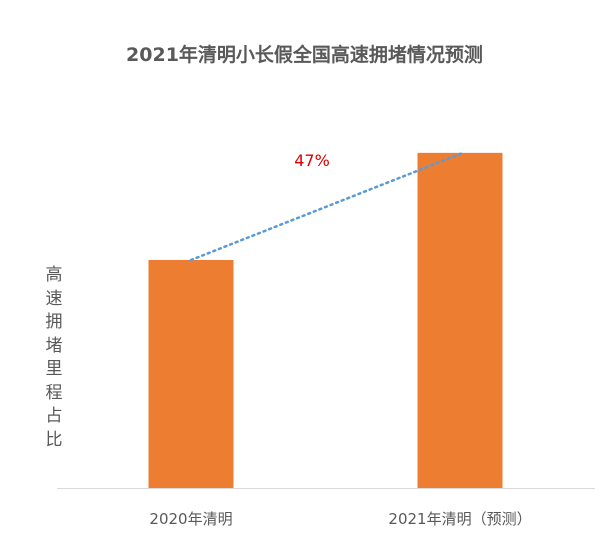  Describe the element at coordinates (327, 206) in the screenshot. I see `trend-connector-line` at that location.